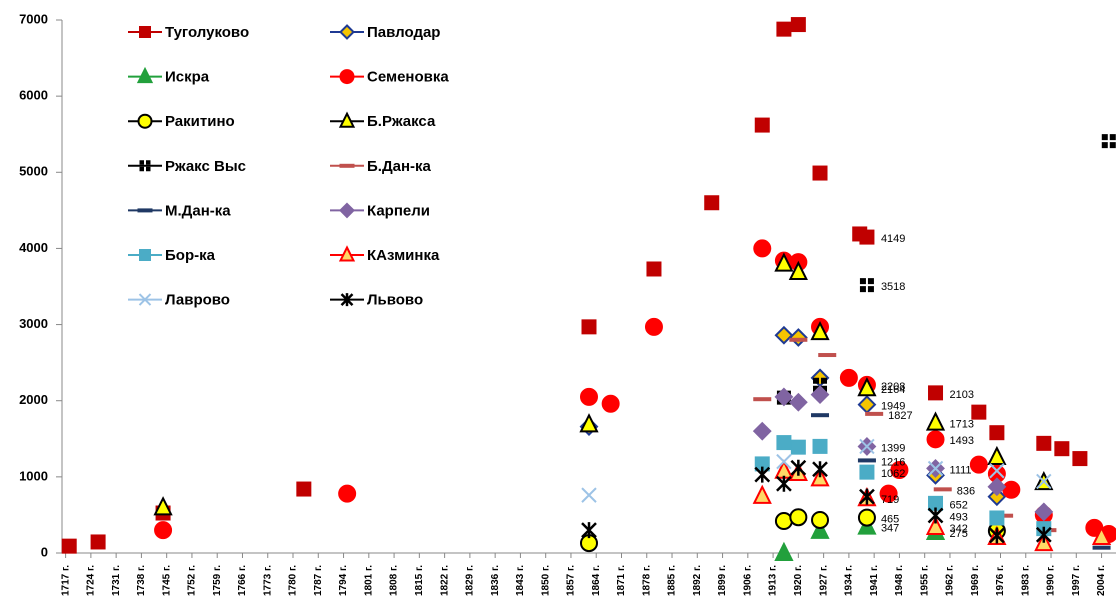 The height and width of the screenshot is (598, 1116). Describe the element at coordinates (893, 239) in the screenshot. I see `value-label: 4149` at that location.